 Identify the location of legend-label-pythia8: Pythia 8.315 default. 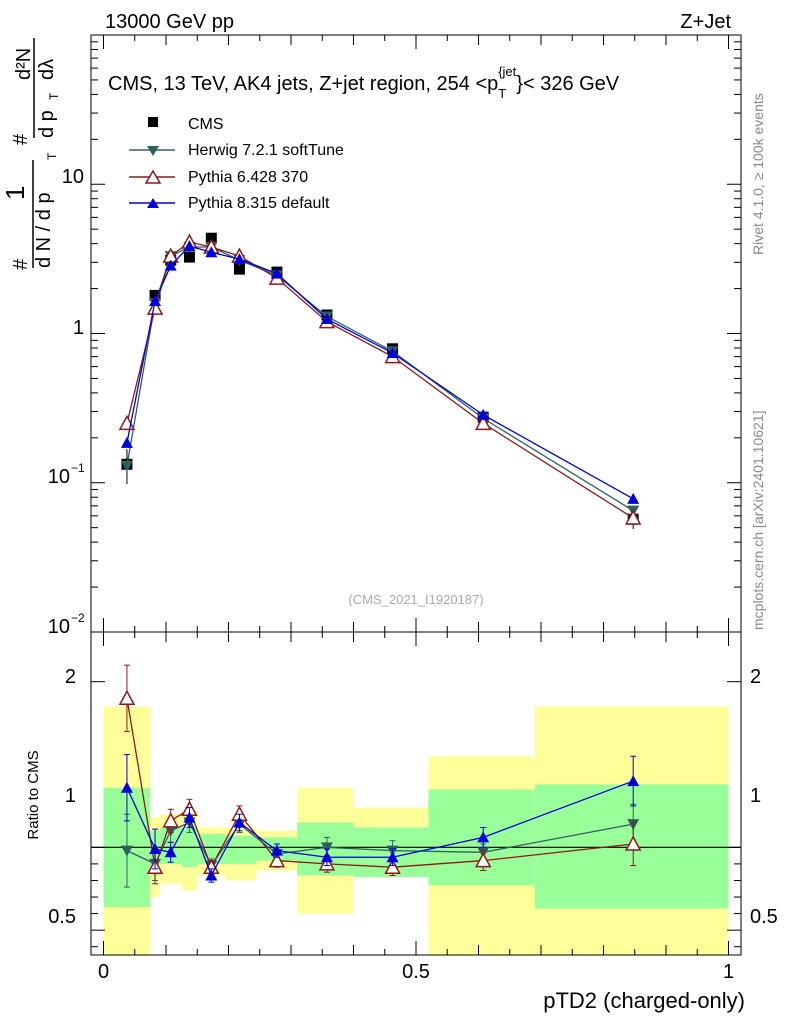
(259, 203).